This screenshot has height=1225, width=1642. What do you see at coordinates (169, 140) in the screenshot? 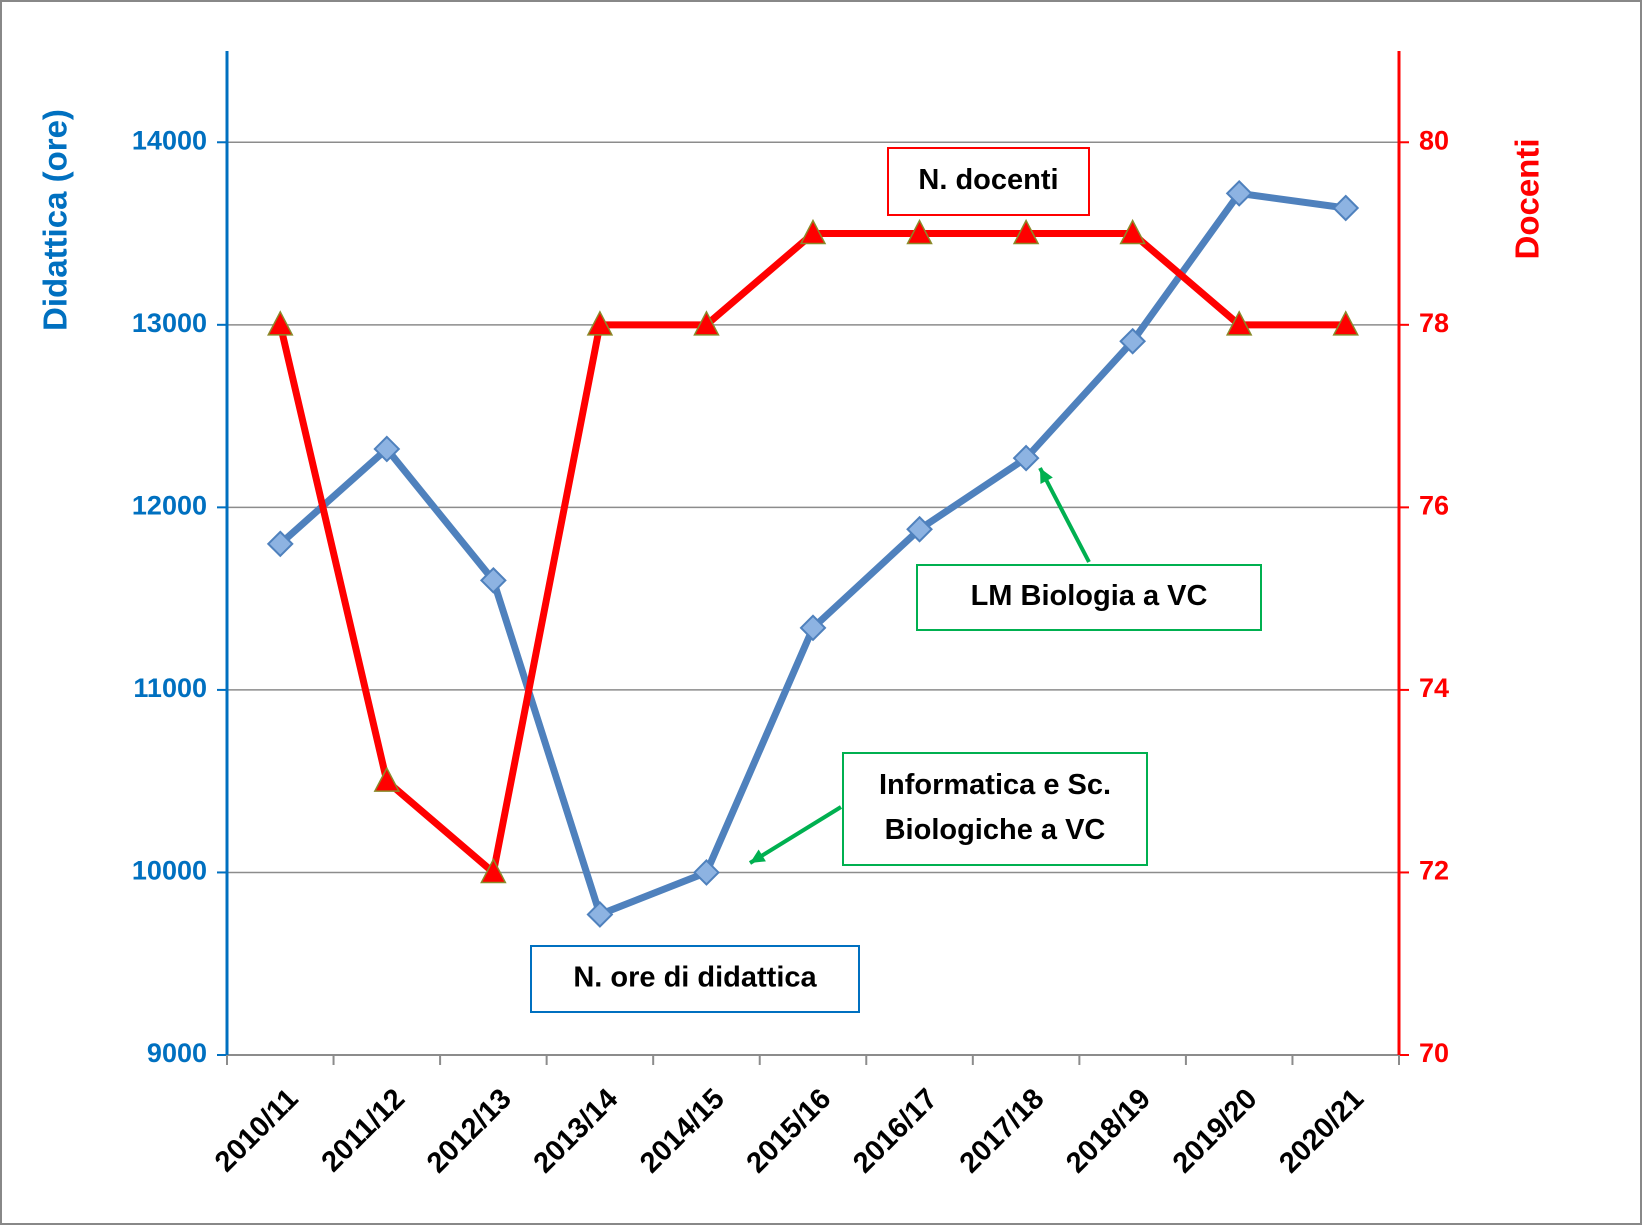
I see `y-tick-label: 14000` at bounding box center [169, 140].